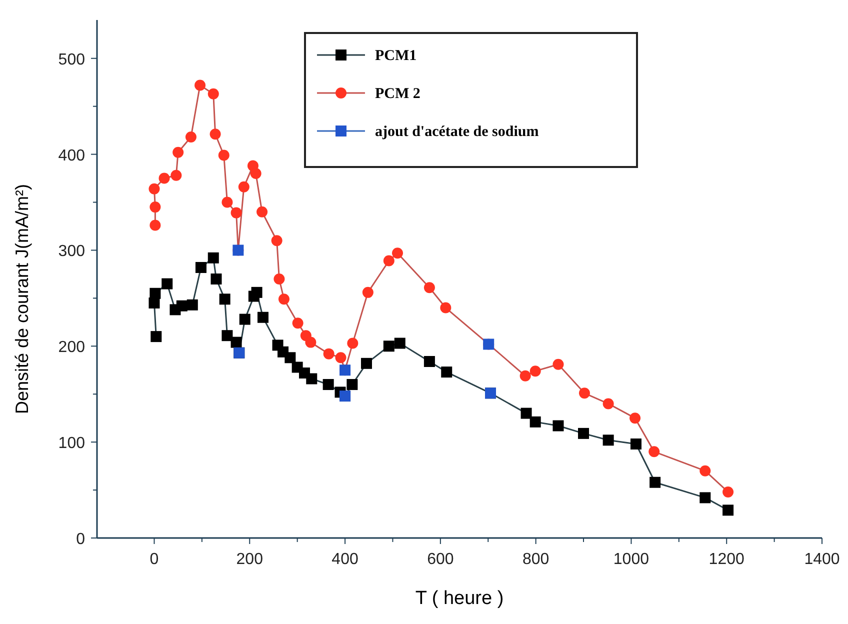  I want to click on legend-label: PCM 2, so click(397, 94).